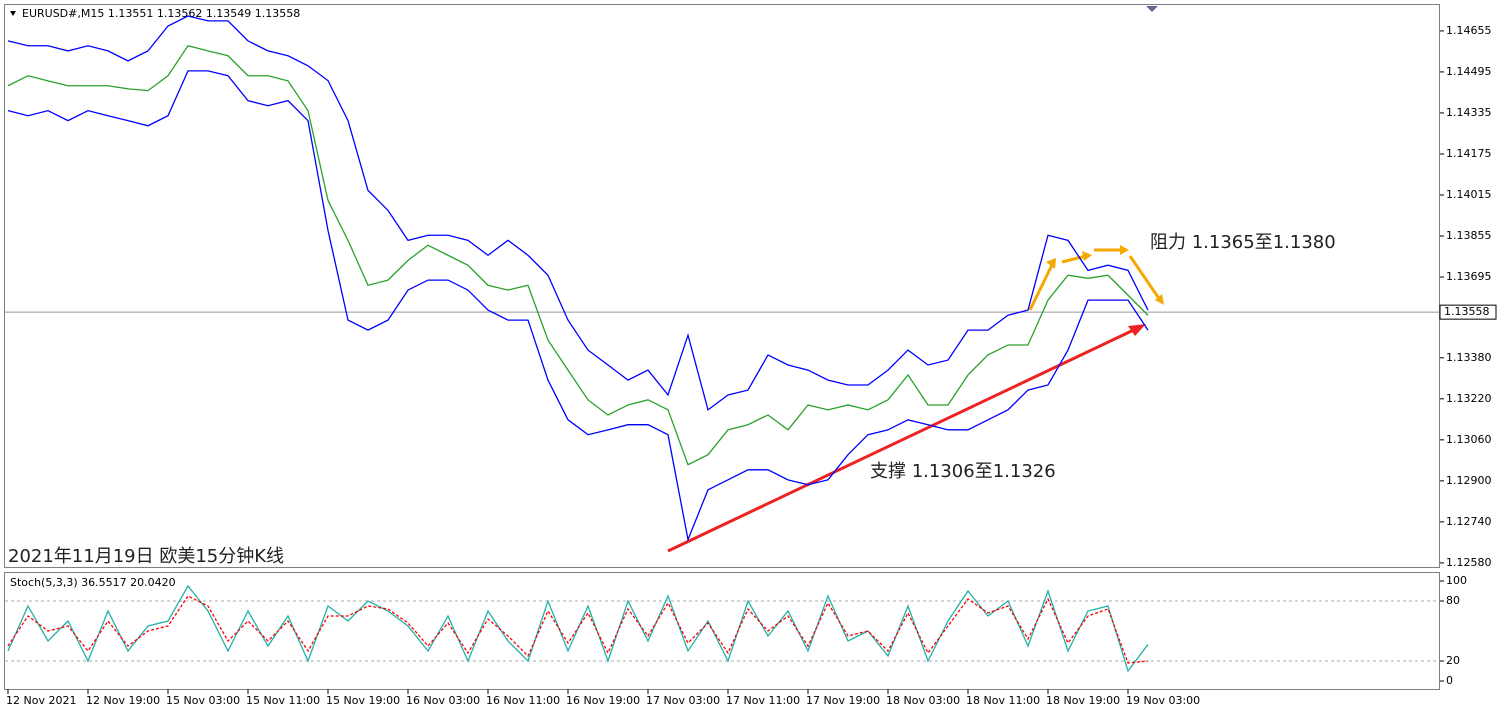 This screenshot has width=1500, height=718. I want to click on x-tick-label: 12 Nov 19:00, so click(123, 700).